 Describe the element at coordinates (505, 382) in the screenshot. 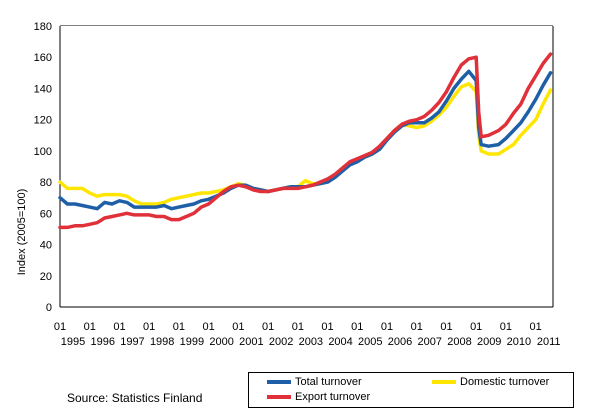

I see `legend-label-domestic: Domestic turnover` at that location.